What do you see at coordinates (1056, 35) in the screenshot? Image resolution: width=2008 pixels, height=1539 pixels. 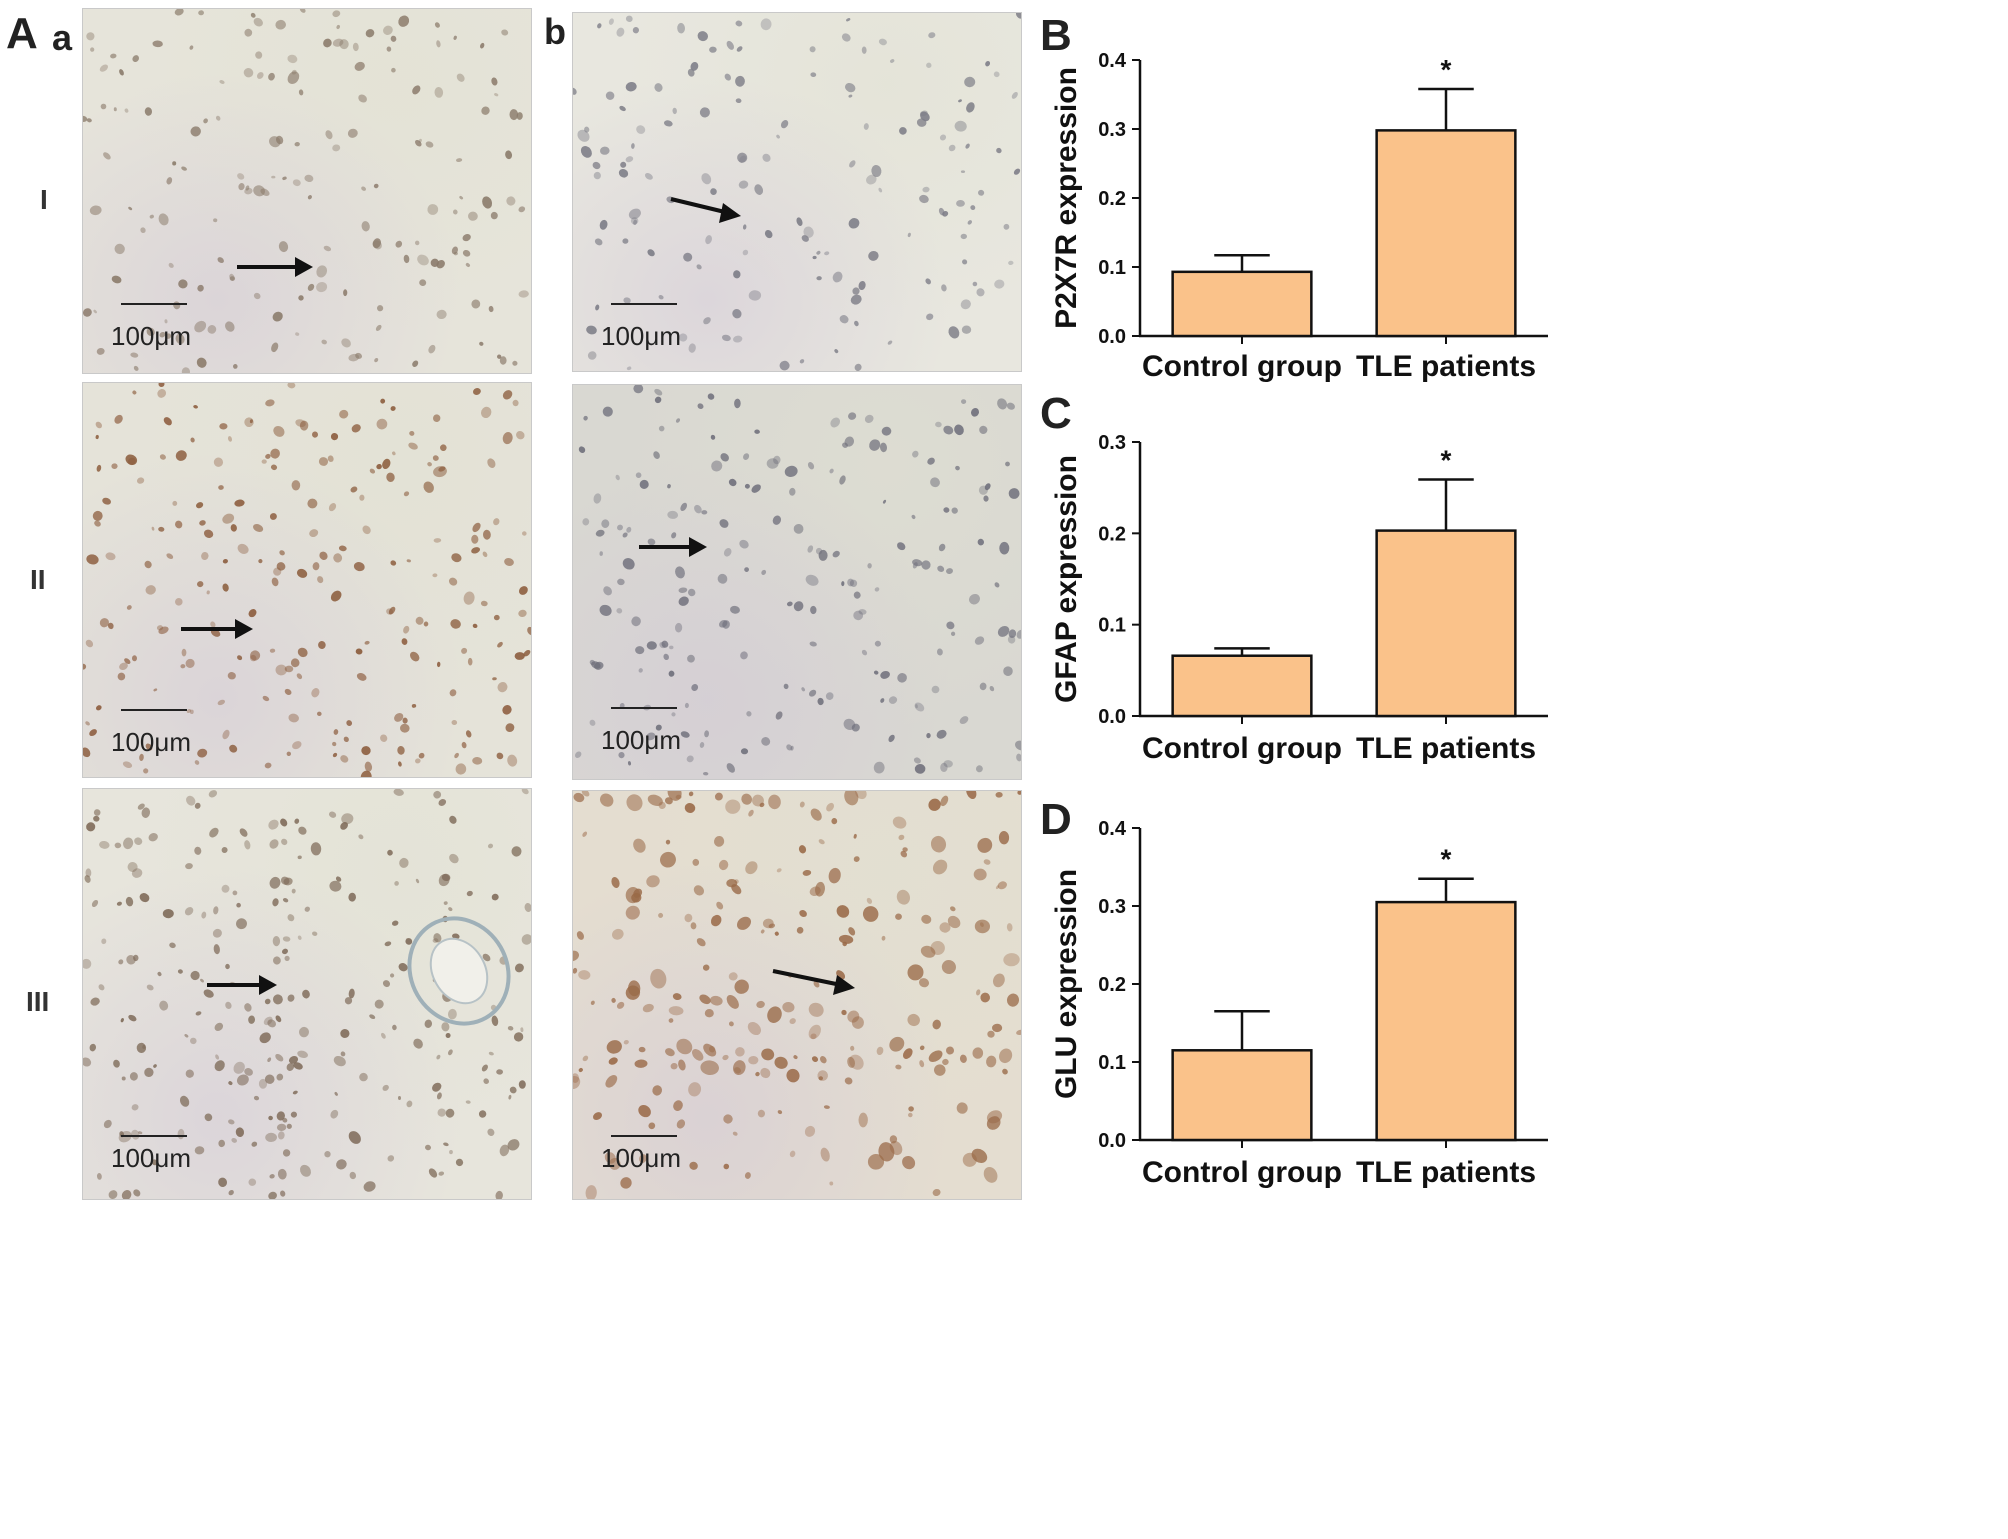 I see `panel-label-B: B` at bounding box center [1056, 35].